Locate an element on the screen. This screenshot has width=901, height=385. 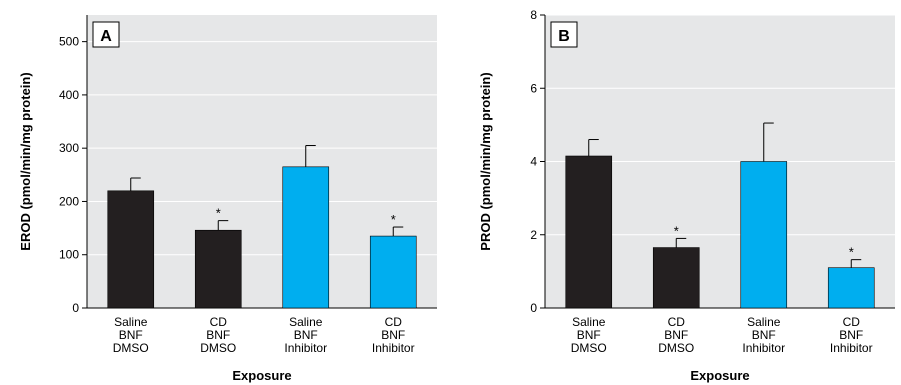
y-tick-label: 2 is located at coordinates (533, 235).